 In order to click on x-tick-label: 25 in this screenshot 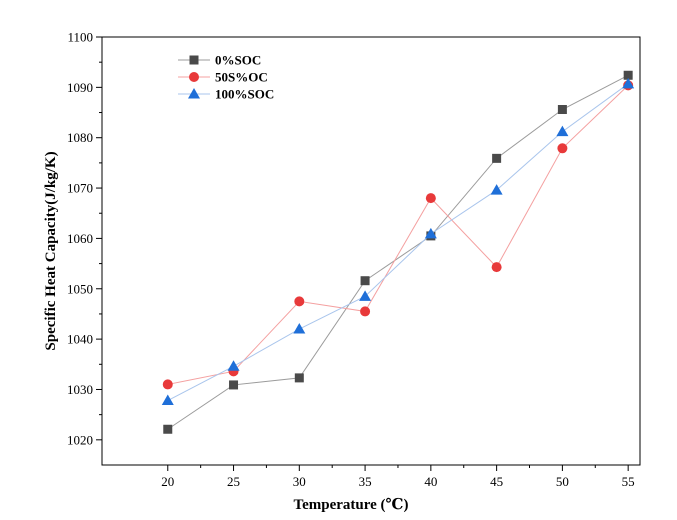, I will do `click(233, 481)`.